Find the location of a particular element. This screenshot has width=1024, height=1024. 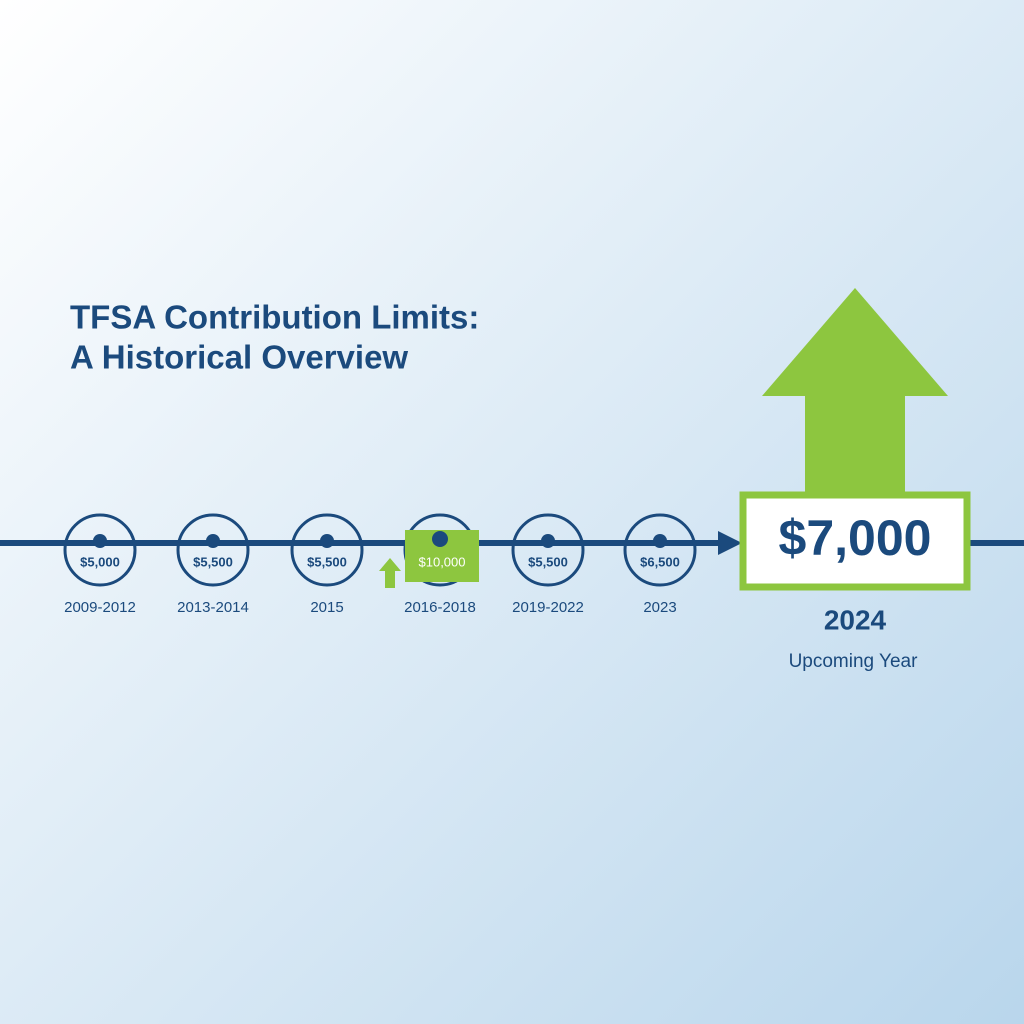

amount-label: $5,000 is located at coordinates (100, 561).